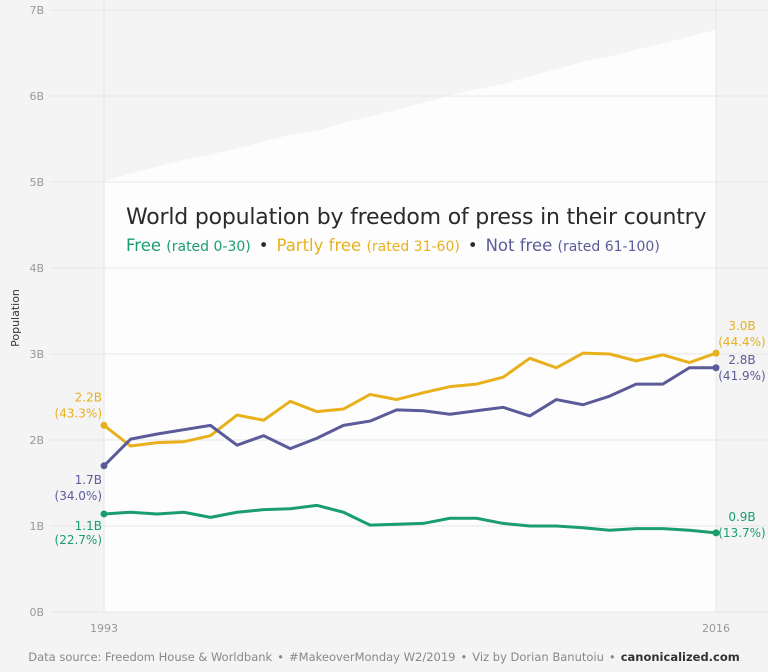  Describe the element at coordinates (36, 182) in the screenshot. I see `y-tick-label: 5B` at that location.